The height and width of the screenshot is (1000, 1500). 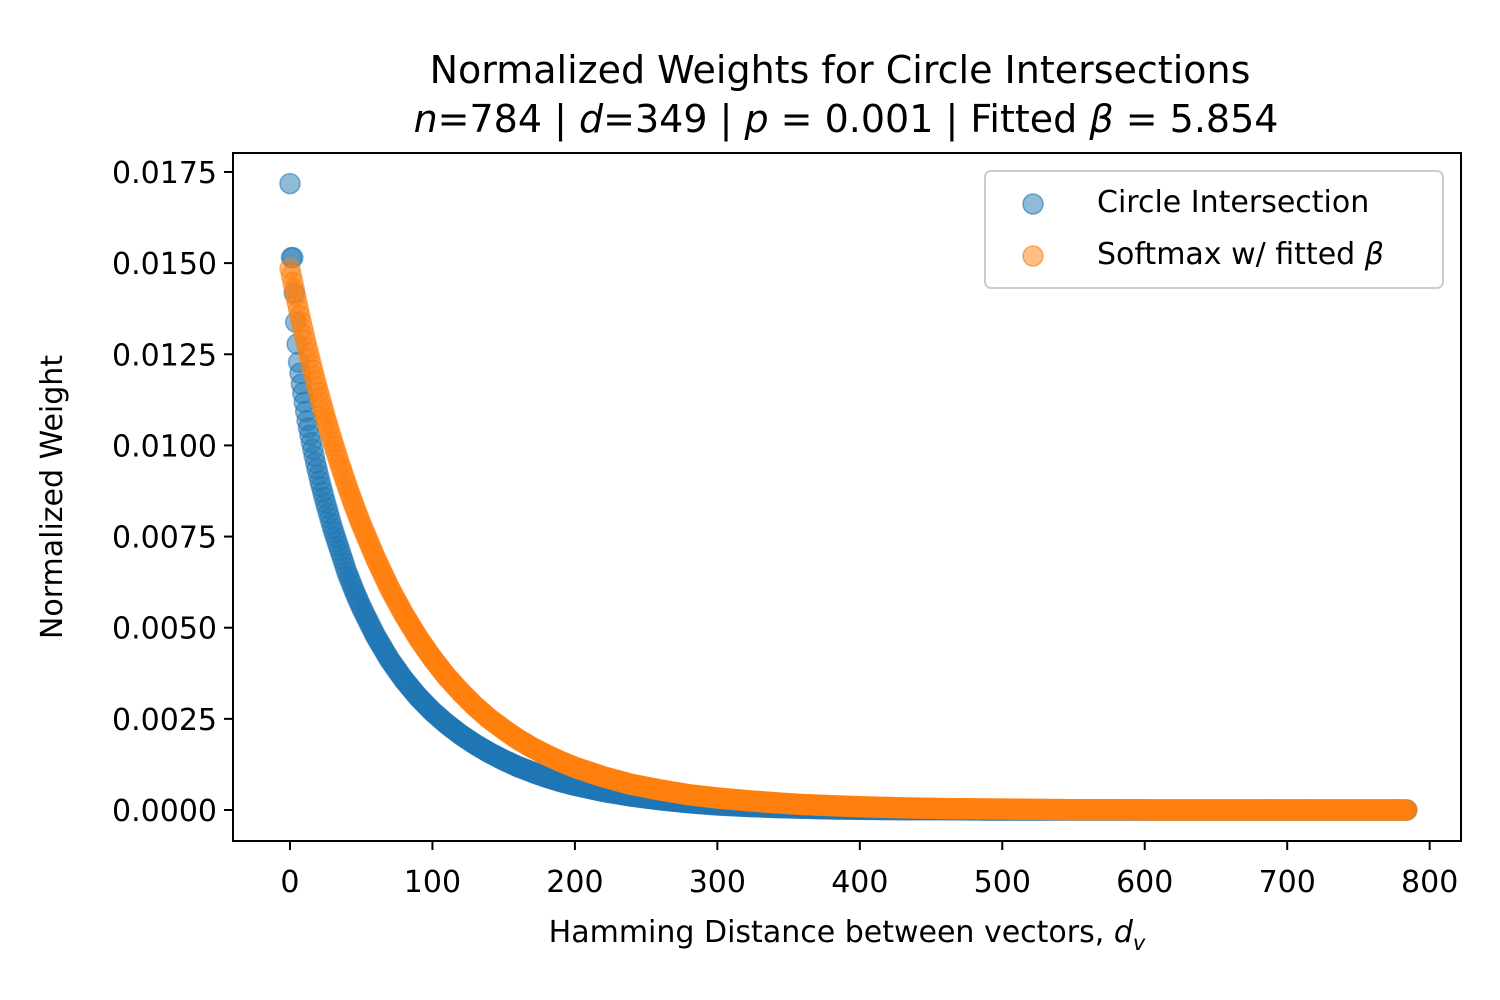 What do you see at coordinates (1033, 256) in the screenshot?
I see `legend-marker-softmax` at bounding box center [1033, 256].